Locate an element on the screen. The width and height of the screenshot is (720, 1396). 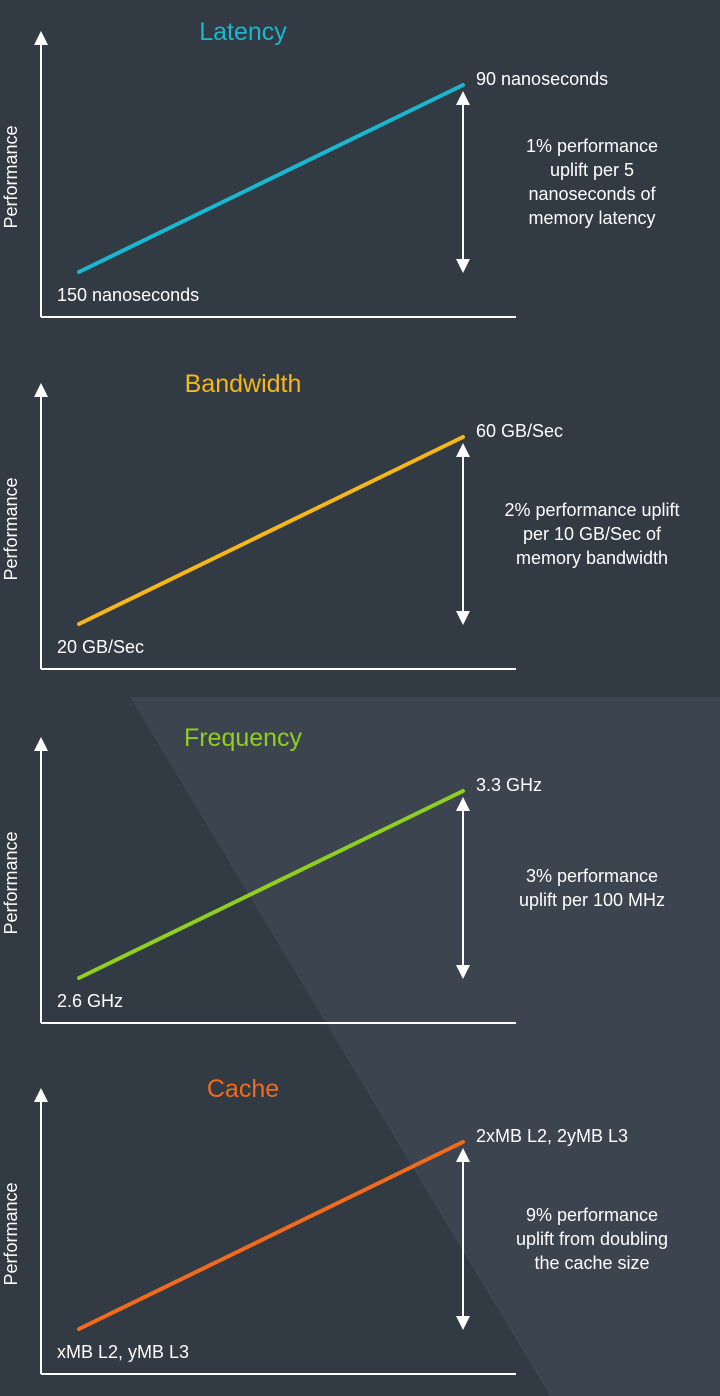
end-label: 60 GB/Sec is located at coordinates (519, 431).